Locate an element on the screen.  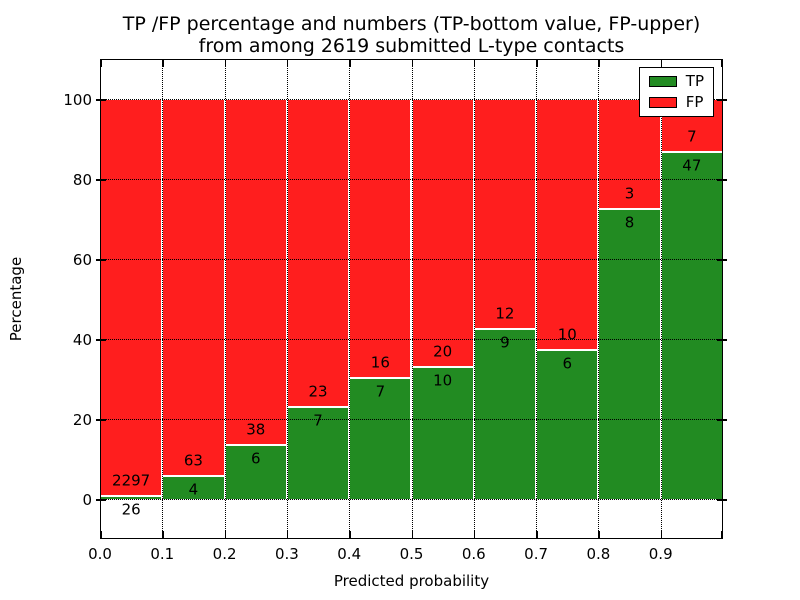
x-tick-label: 0.1 is located at coordinates (162, 554).